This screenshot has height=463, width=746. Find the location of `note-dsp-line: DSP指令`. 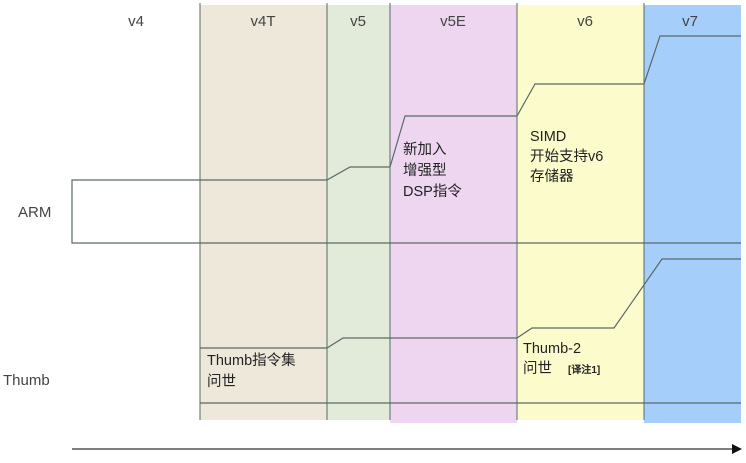

note-dsp-line: DSP指令 is located at coordinates (432, 191).